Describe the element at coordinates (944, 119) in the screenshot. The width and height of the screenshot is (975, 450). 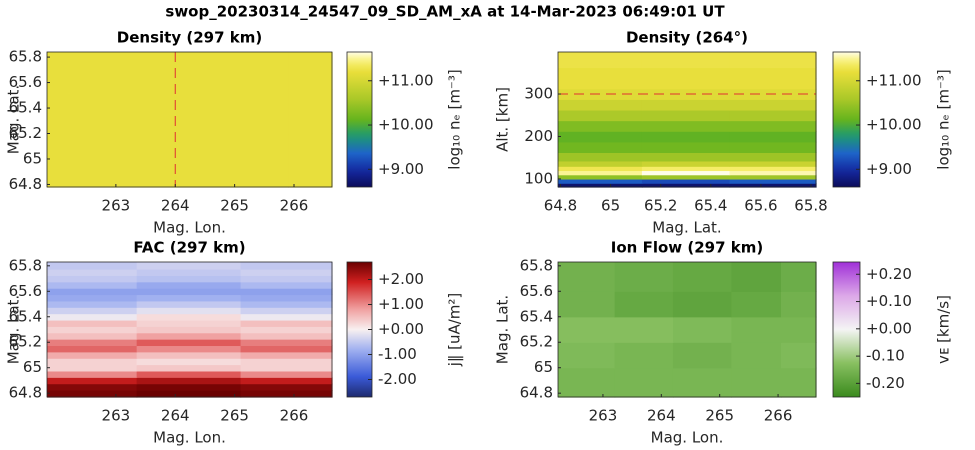
I see `colorbar-label: log₁₀ nₑ [m⁻³]` at that location.